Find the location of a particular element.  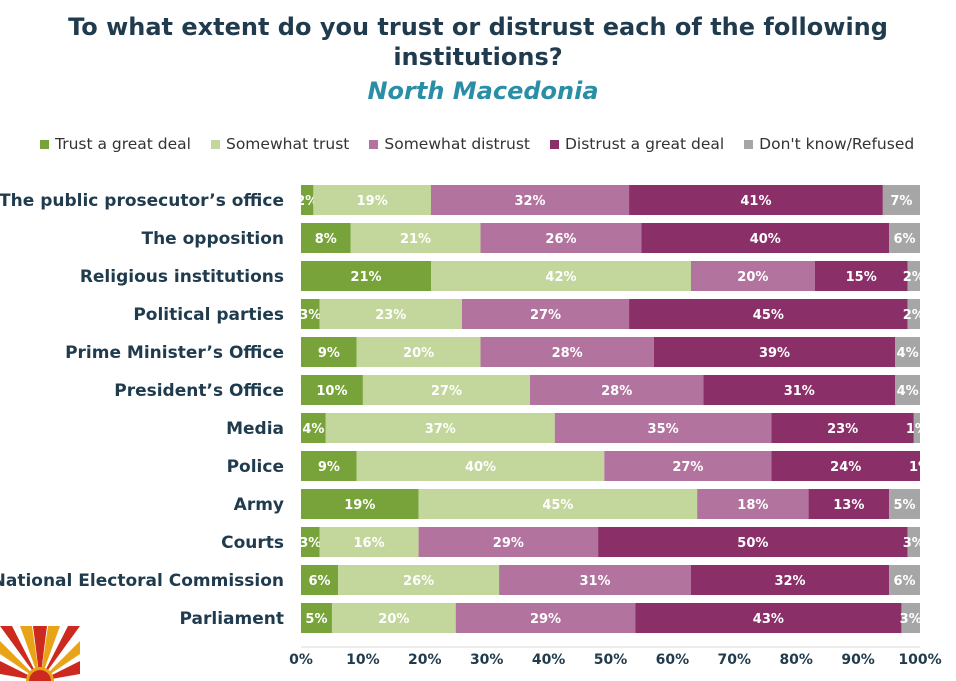

legend-label: Distrust a great deal is located at coordinates (644, 144).